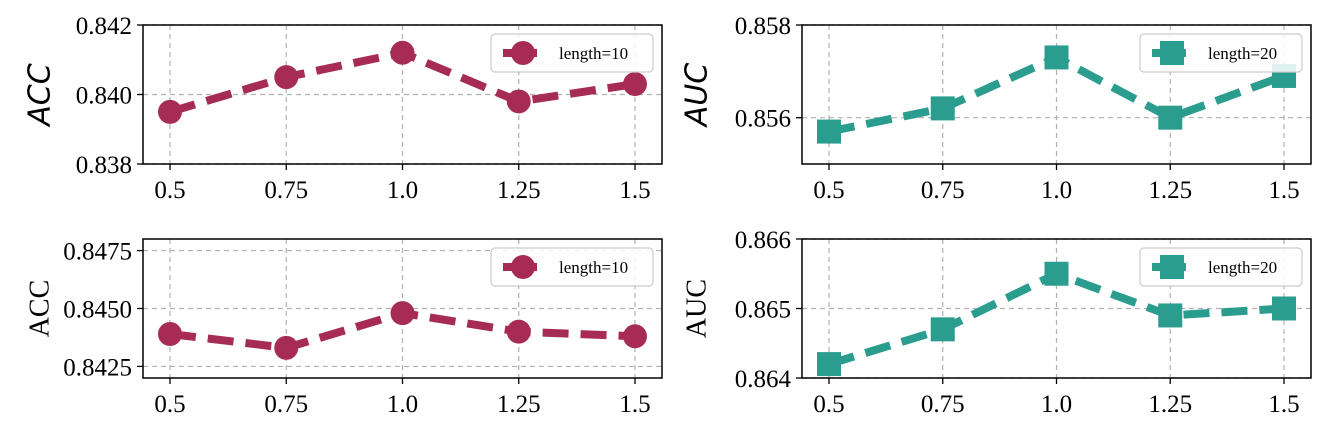 The height and width of the screenshot is (434, 1333). Describe the element at coordinates (763, 379) in the screenshot. I see `y-tick-label: 0.864` at that location.